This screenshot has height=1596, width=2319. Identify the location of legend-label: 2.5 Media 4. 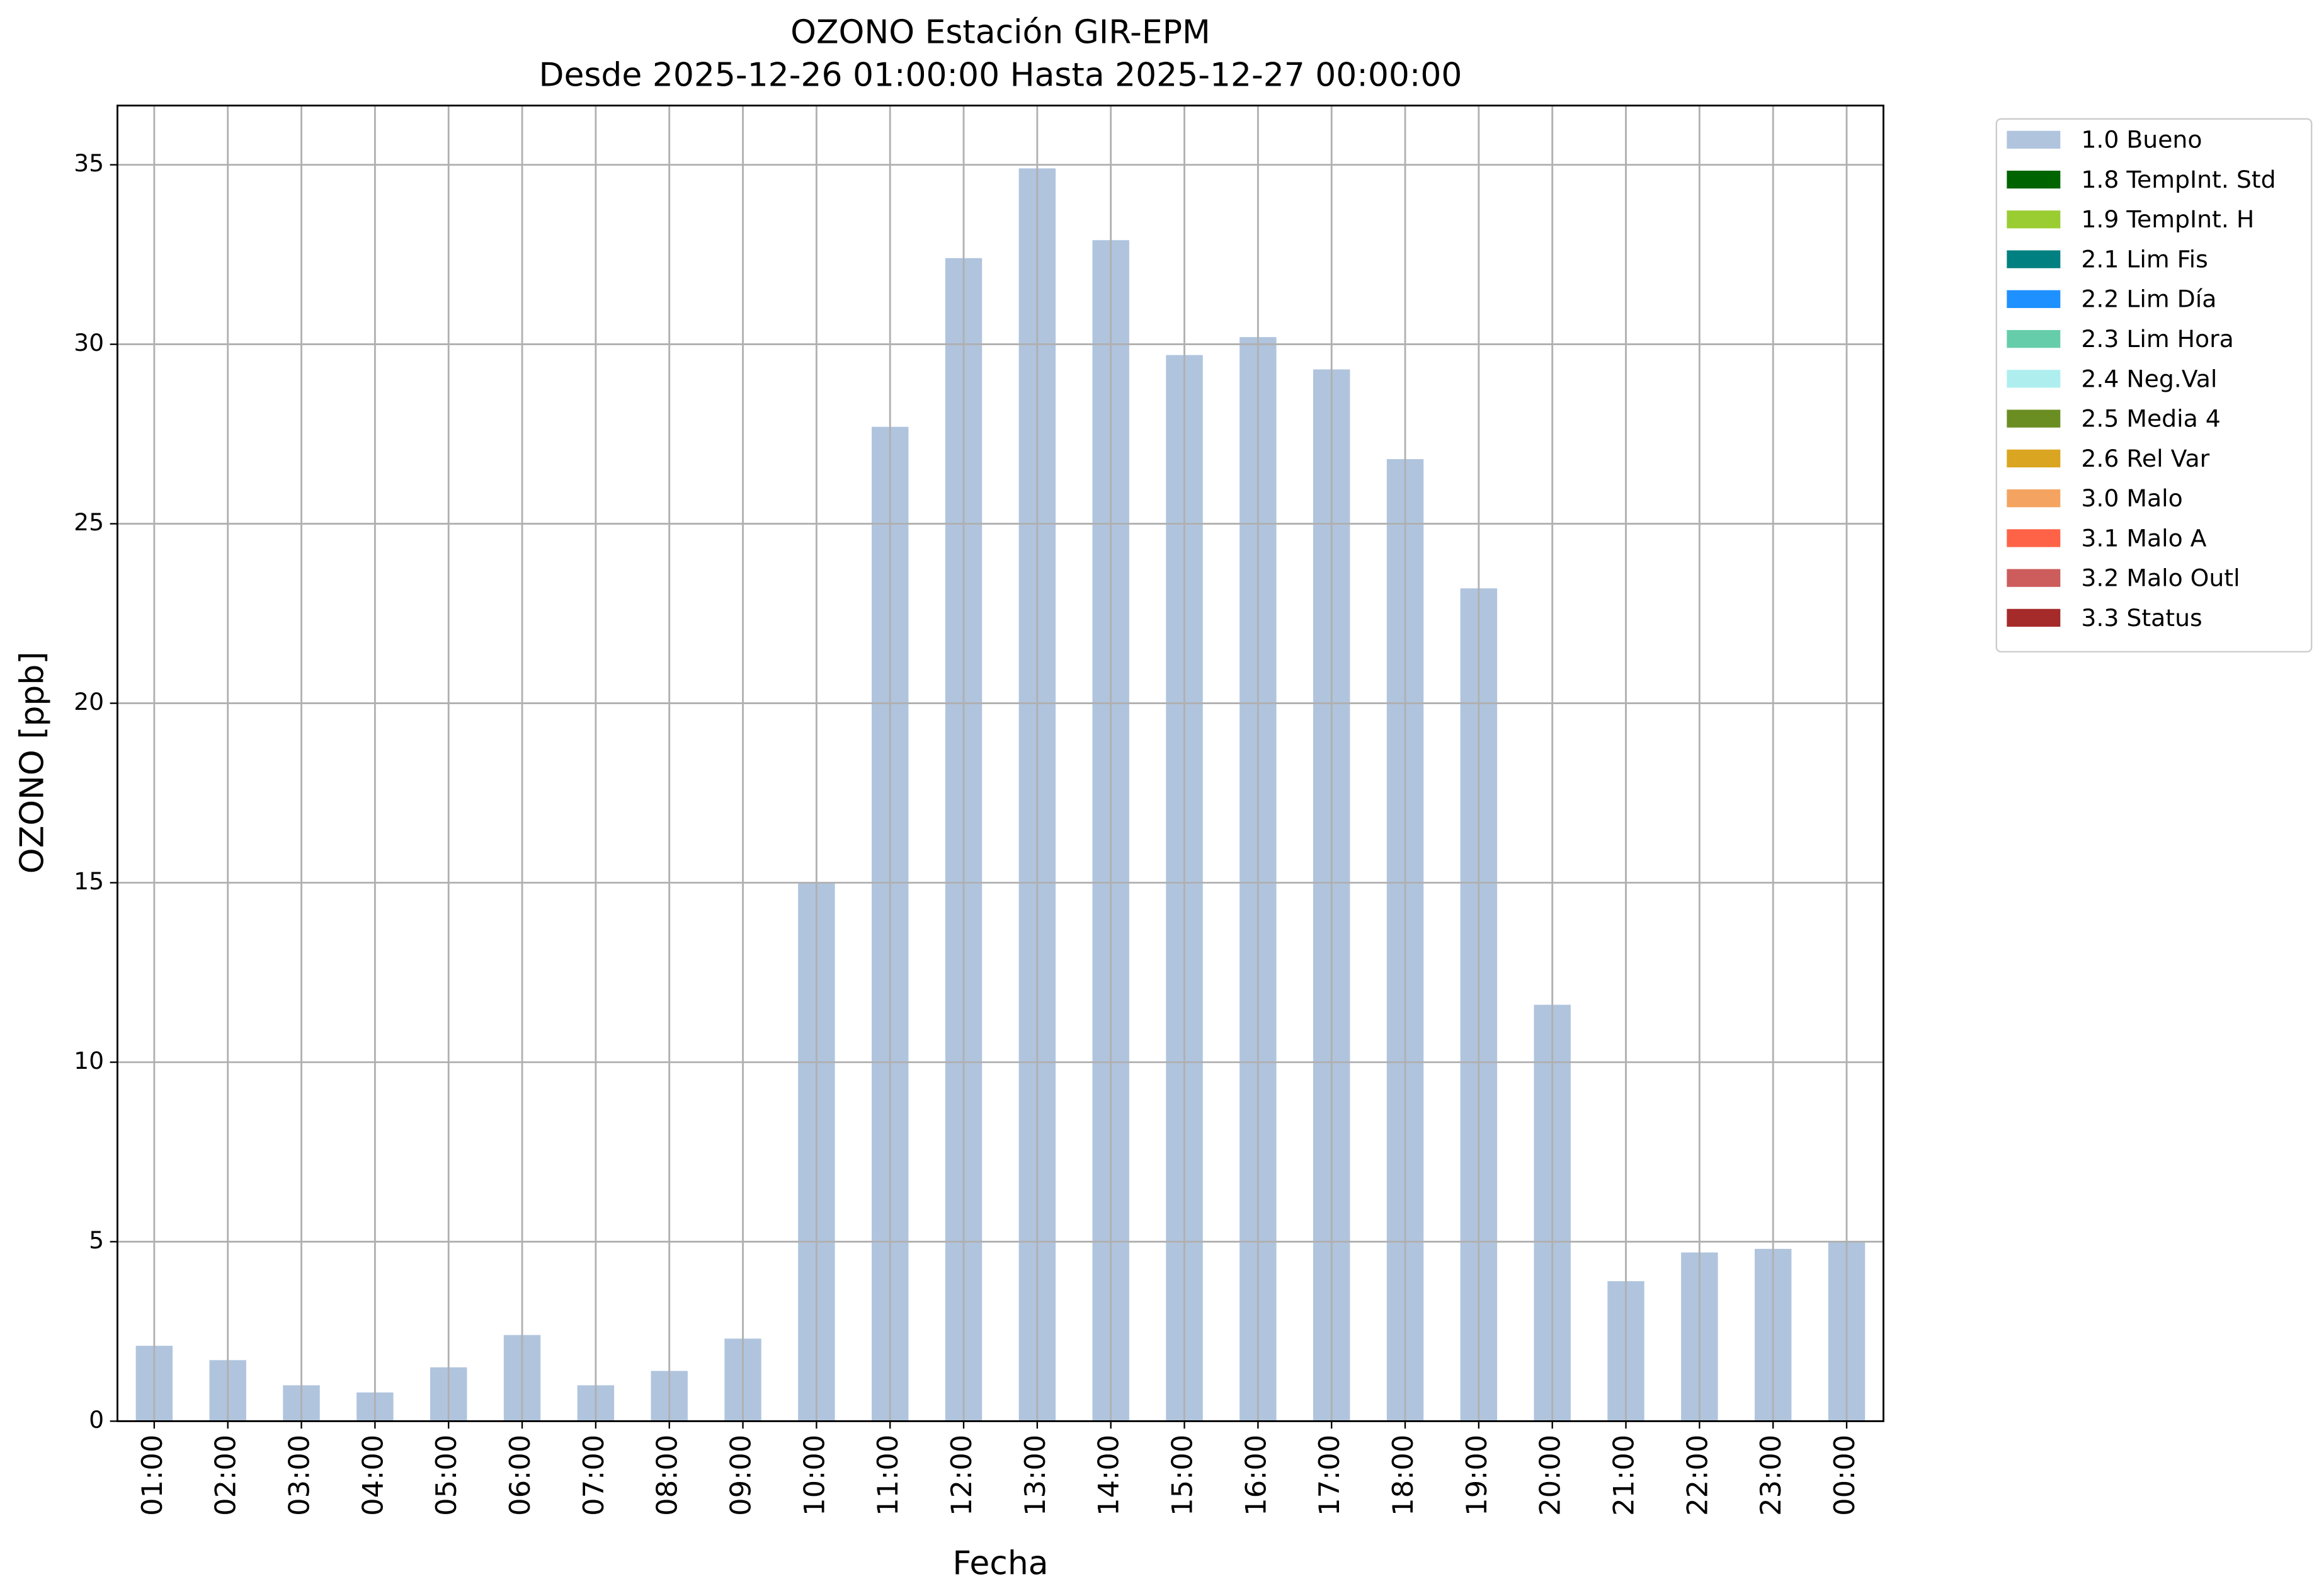
(2150, 419).